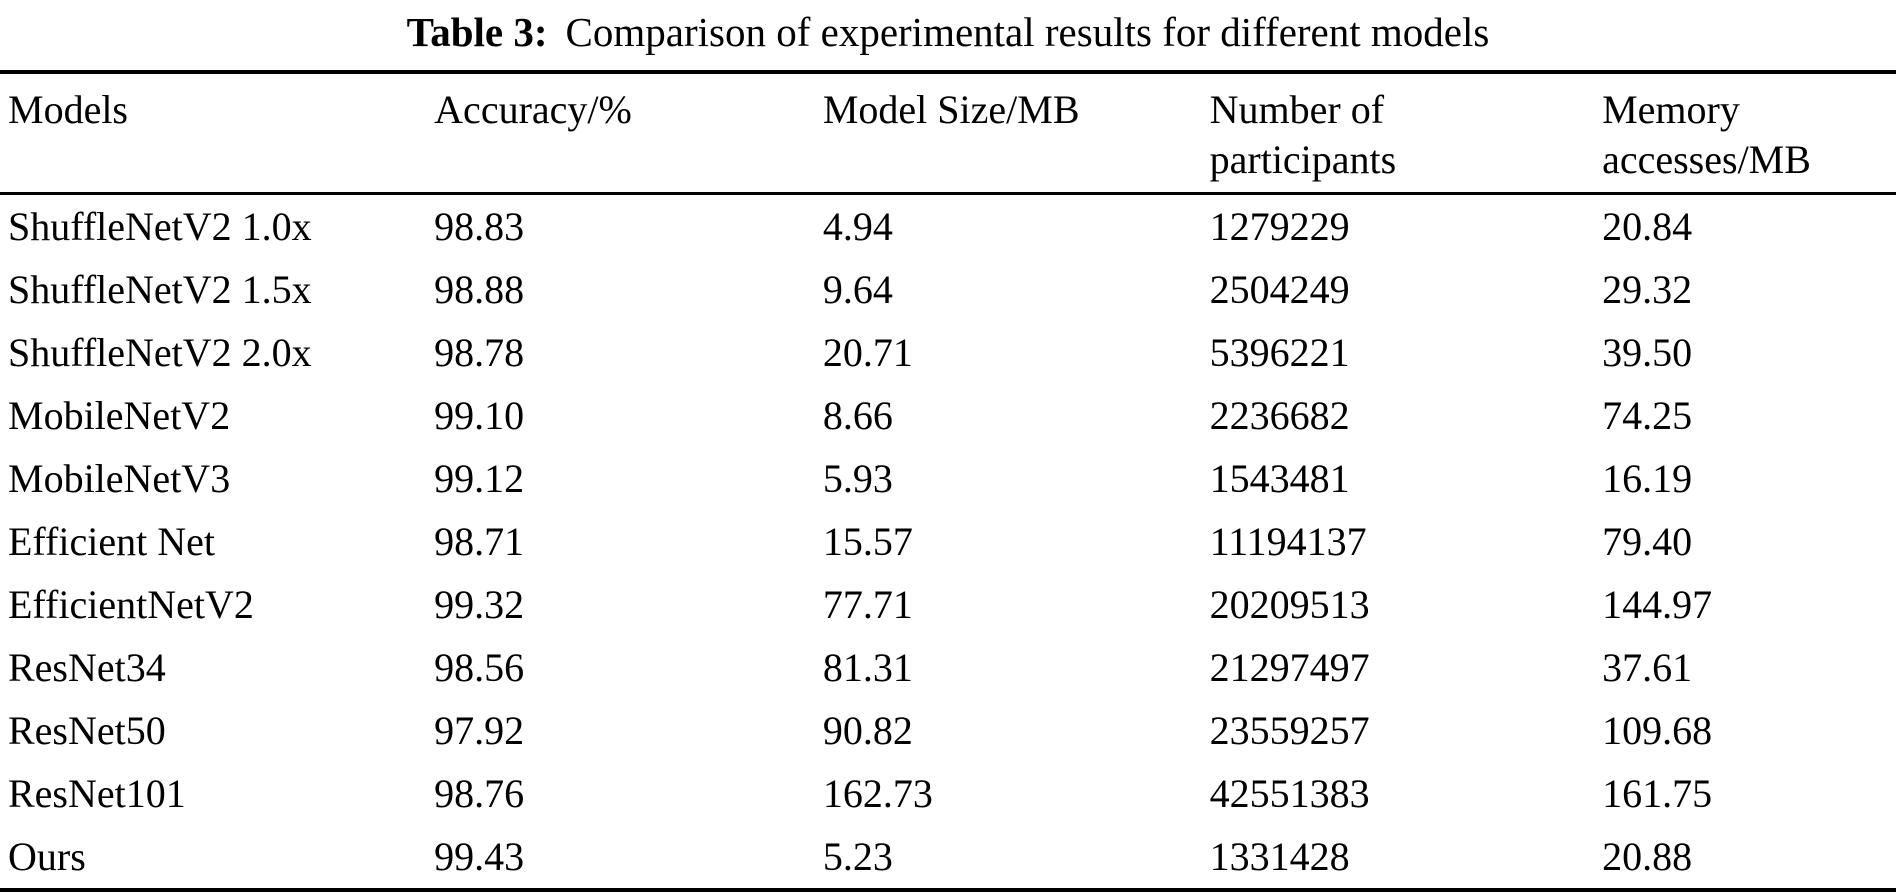  I want to click on model-name-cell: ResNet34, so click(87, 667).